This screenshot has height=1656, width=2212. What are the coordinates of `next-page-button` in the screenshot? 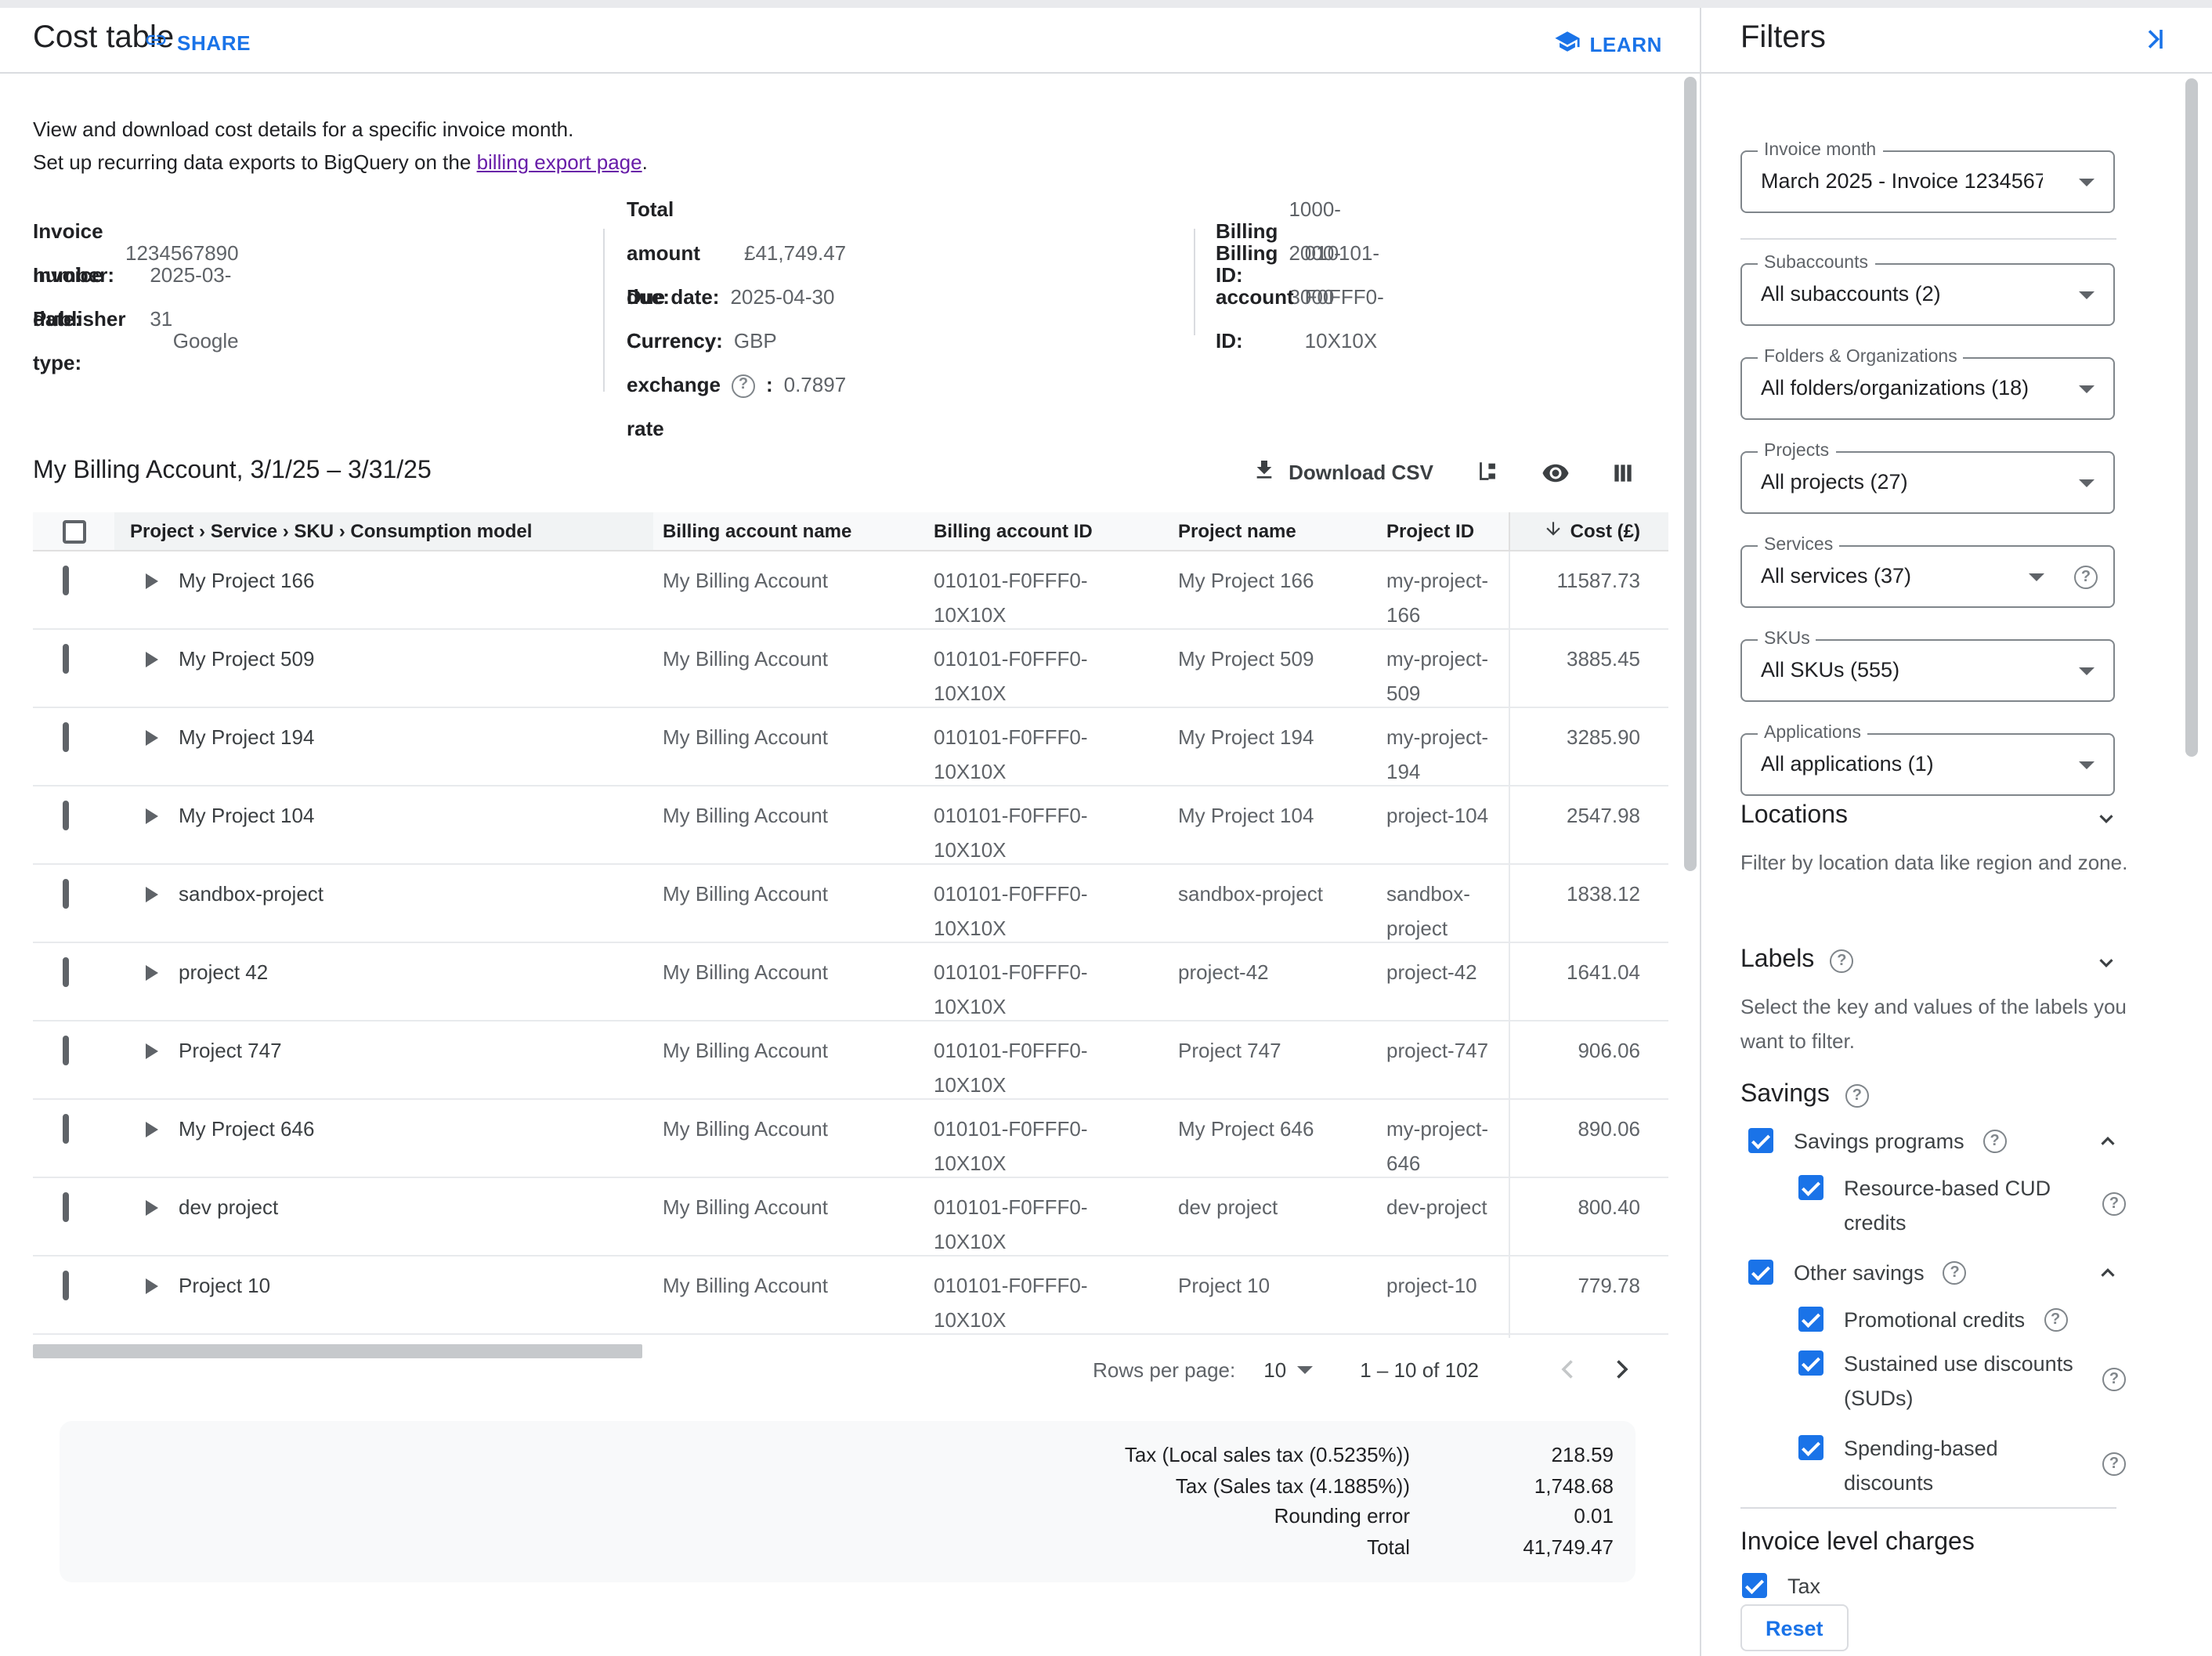 It's located at (1622, 1369).